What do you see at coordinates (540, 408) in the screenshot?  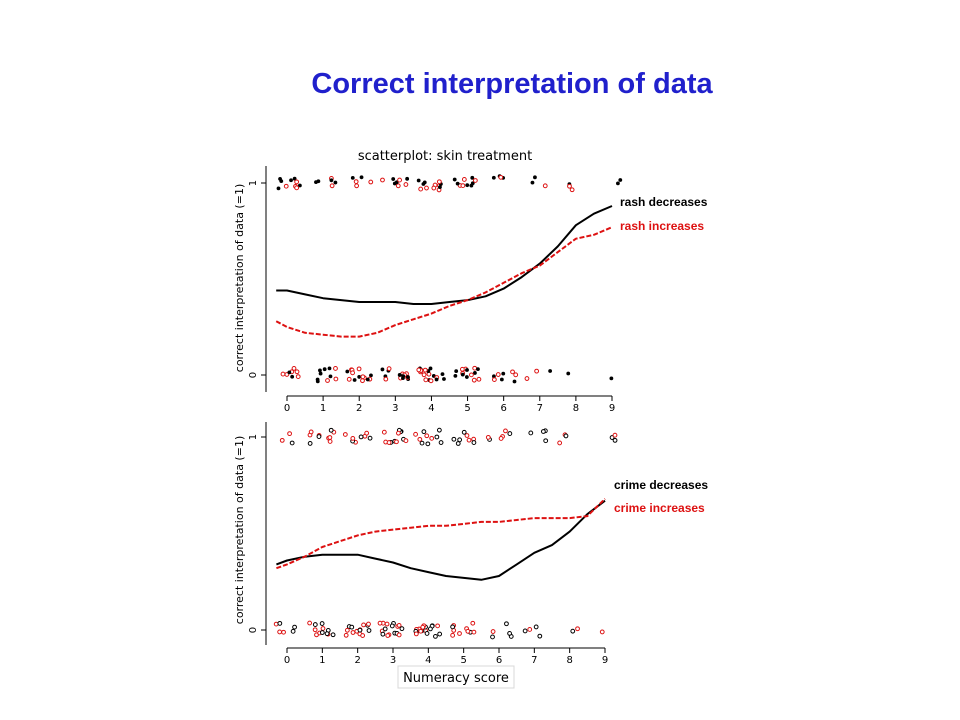 I see `x-tick-label: 7` at bounding box center [540, 408].